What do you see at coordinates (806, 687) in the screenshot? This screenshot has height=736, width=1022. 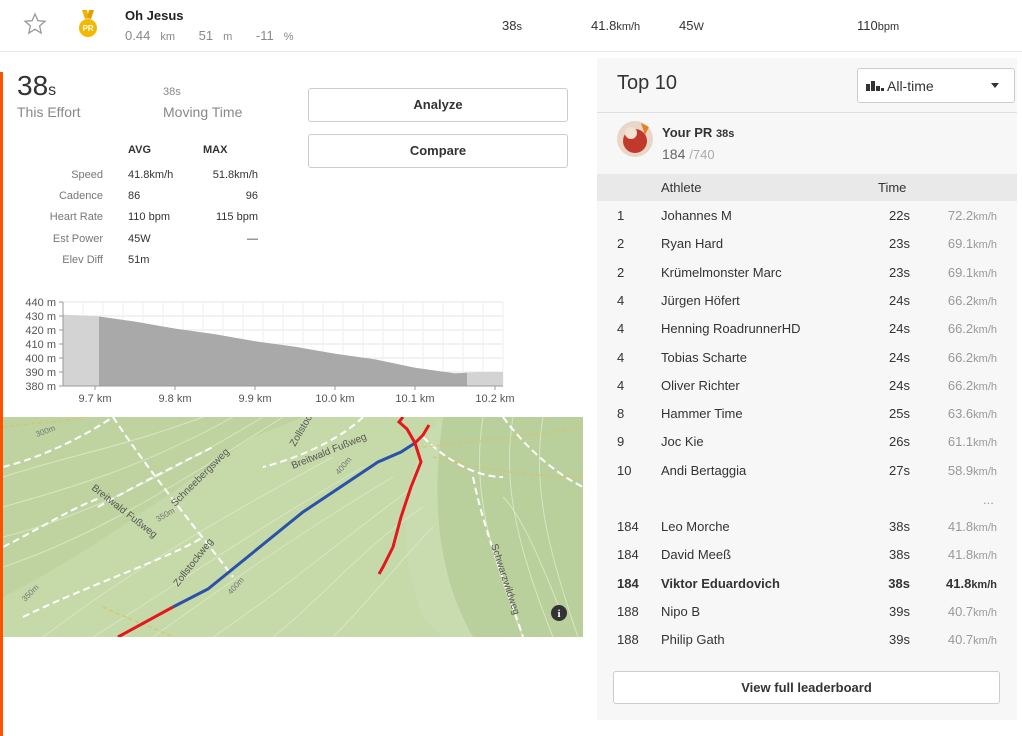 I see `view-full-leaderboard-button: View full leaderboard` at bounding box center [806, 687].